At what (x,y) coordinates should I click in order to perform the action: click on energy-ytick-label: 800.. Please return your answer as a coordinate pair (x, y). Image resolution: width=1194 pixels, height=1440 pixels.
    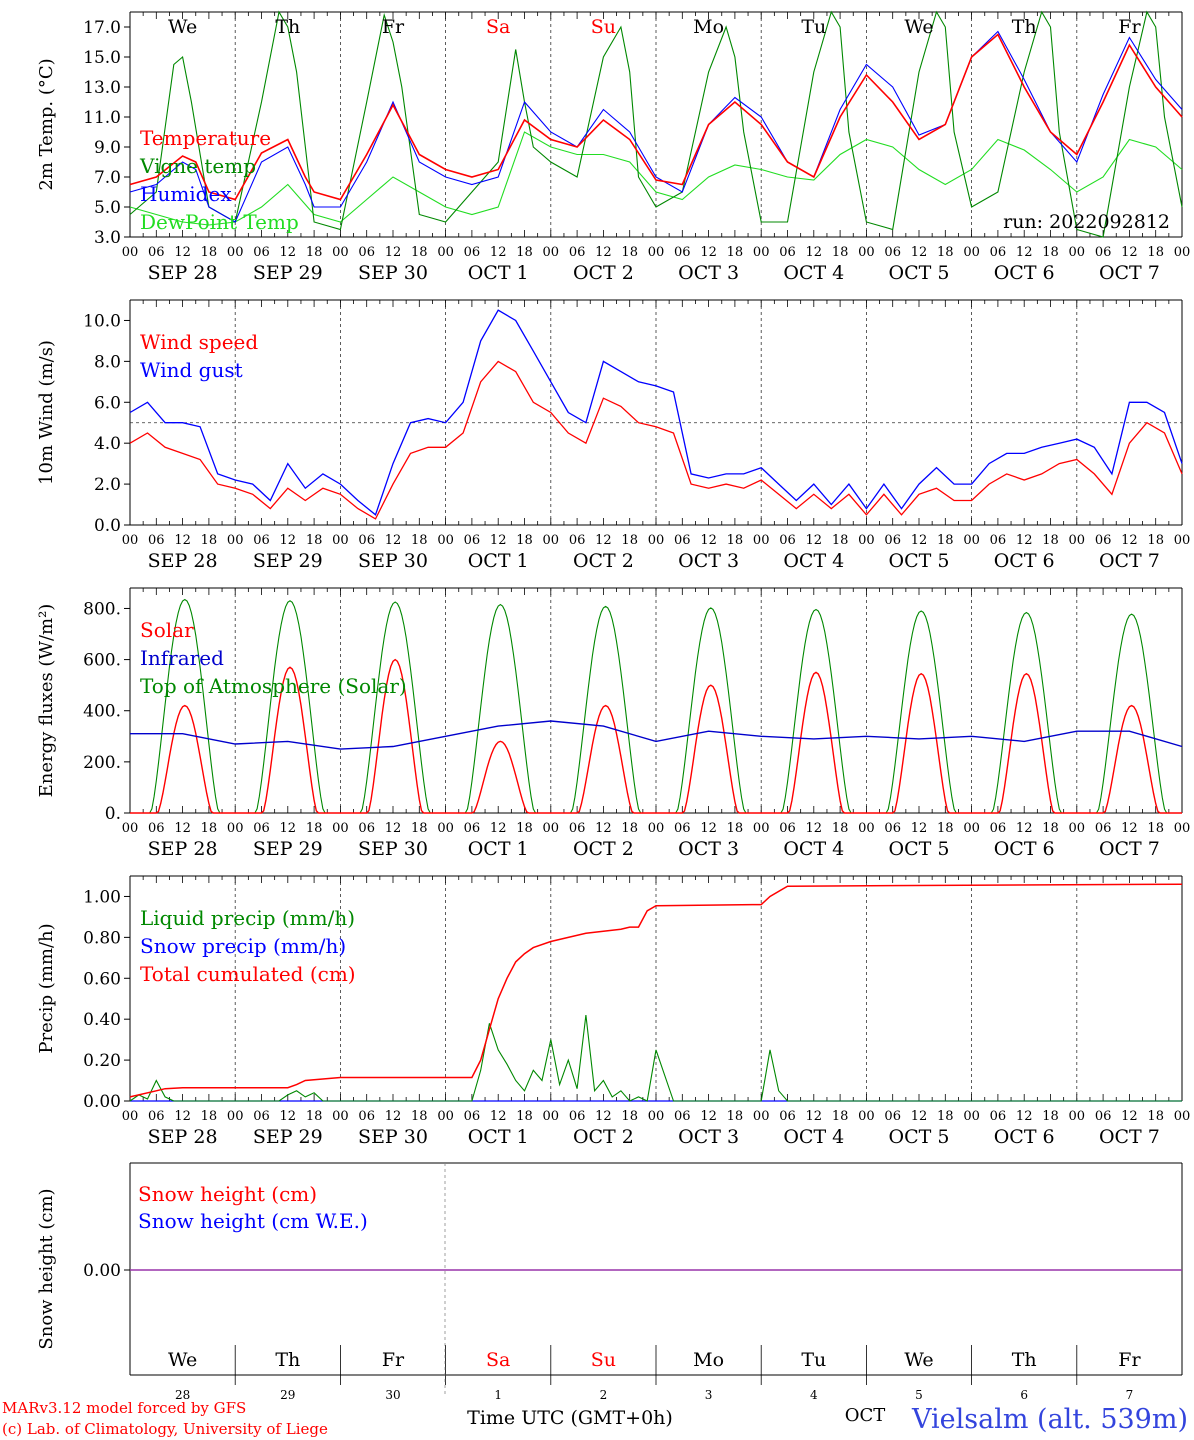
    Looking at the image, I should click on (102, 609).